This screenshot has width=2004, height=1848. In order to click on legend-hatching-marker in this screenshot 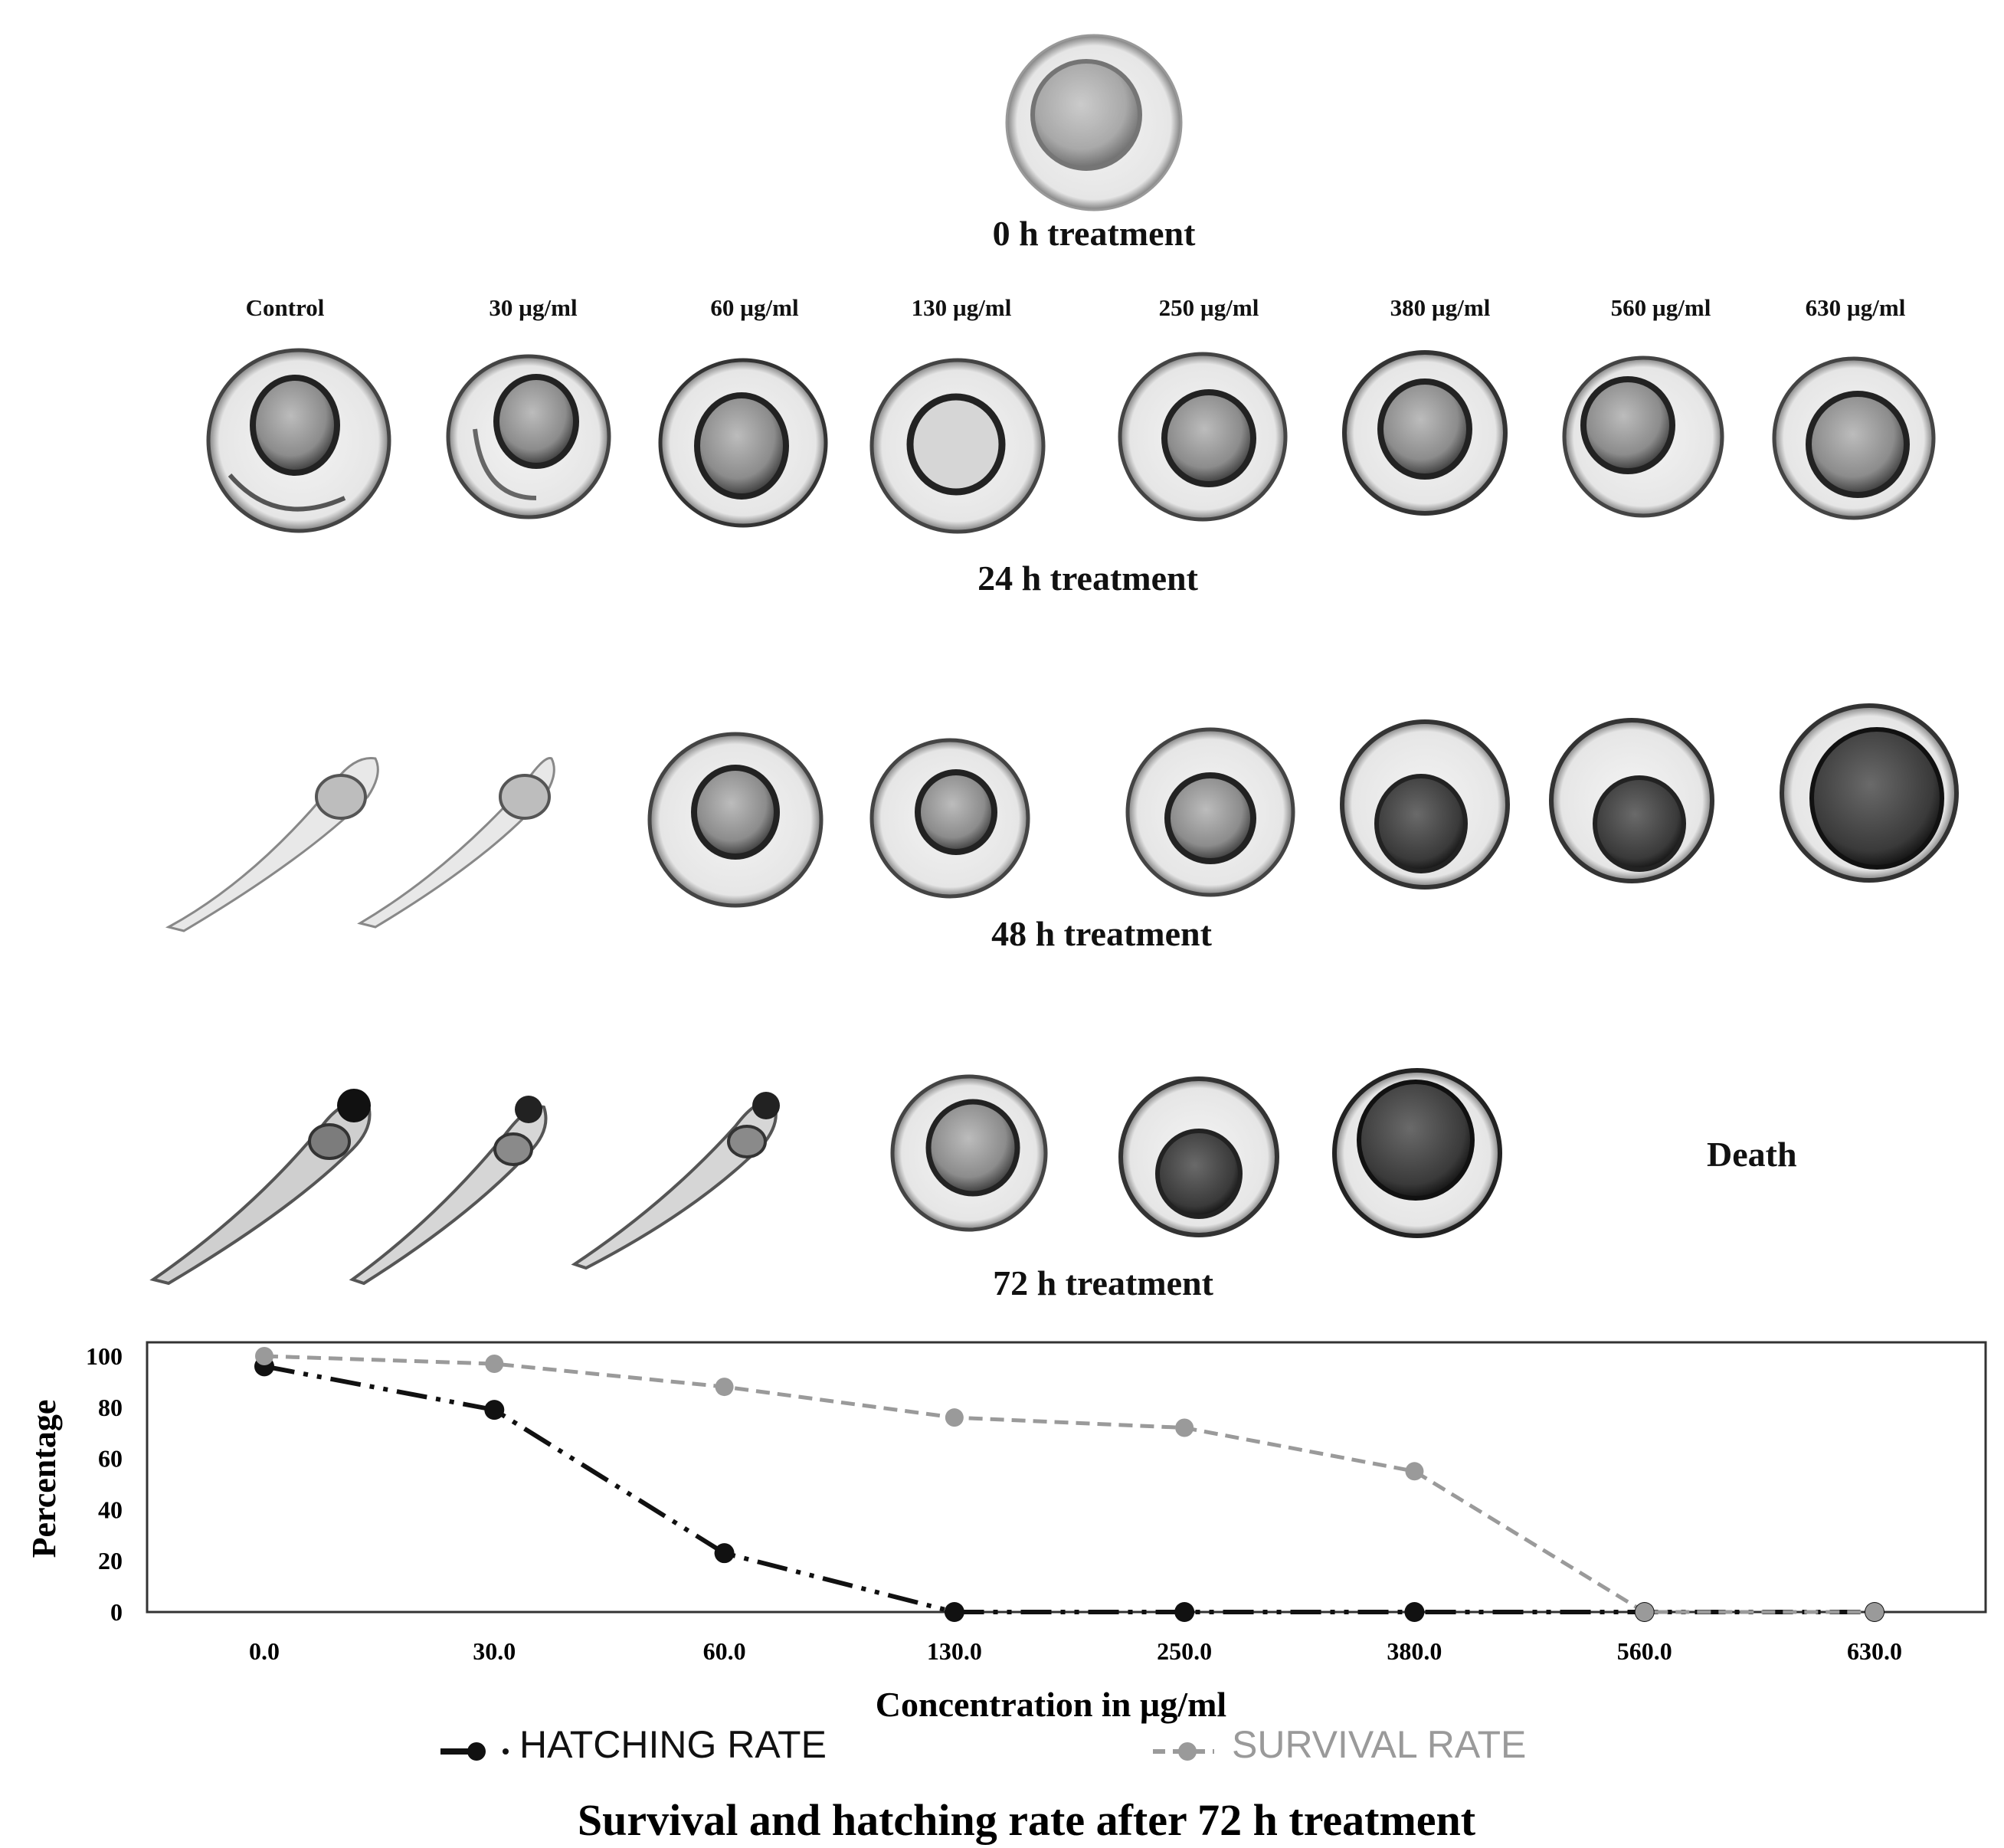, I will do `click(474, 1751)`.